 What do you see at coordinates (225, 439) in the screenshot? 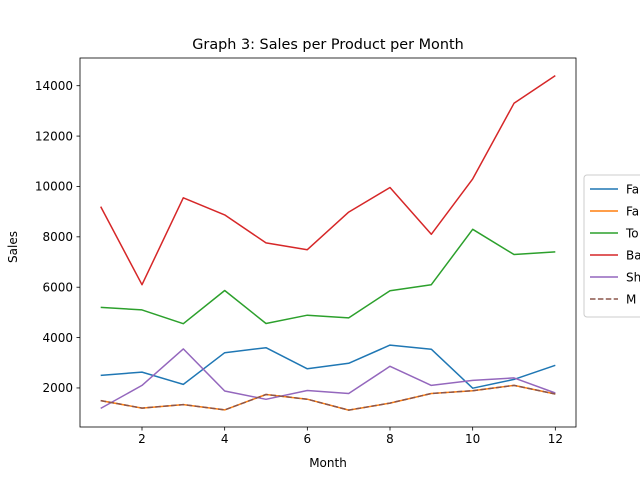
I see `x-tick-label: 4` at bounding box center [225, 439].